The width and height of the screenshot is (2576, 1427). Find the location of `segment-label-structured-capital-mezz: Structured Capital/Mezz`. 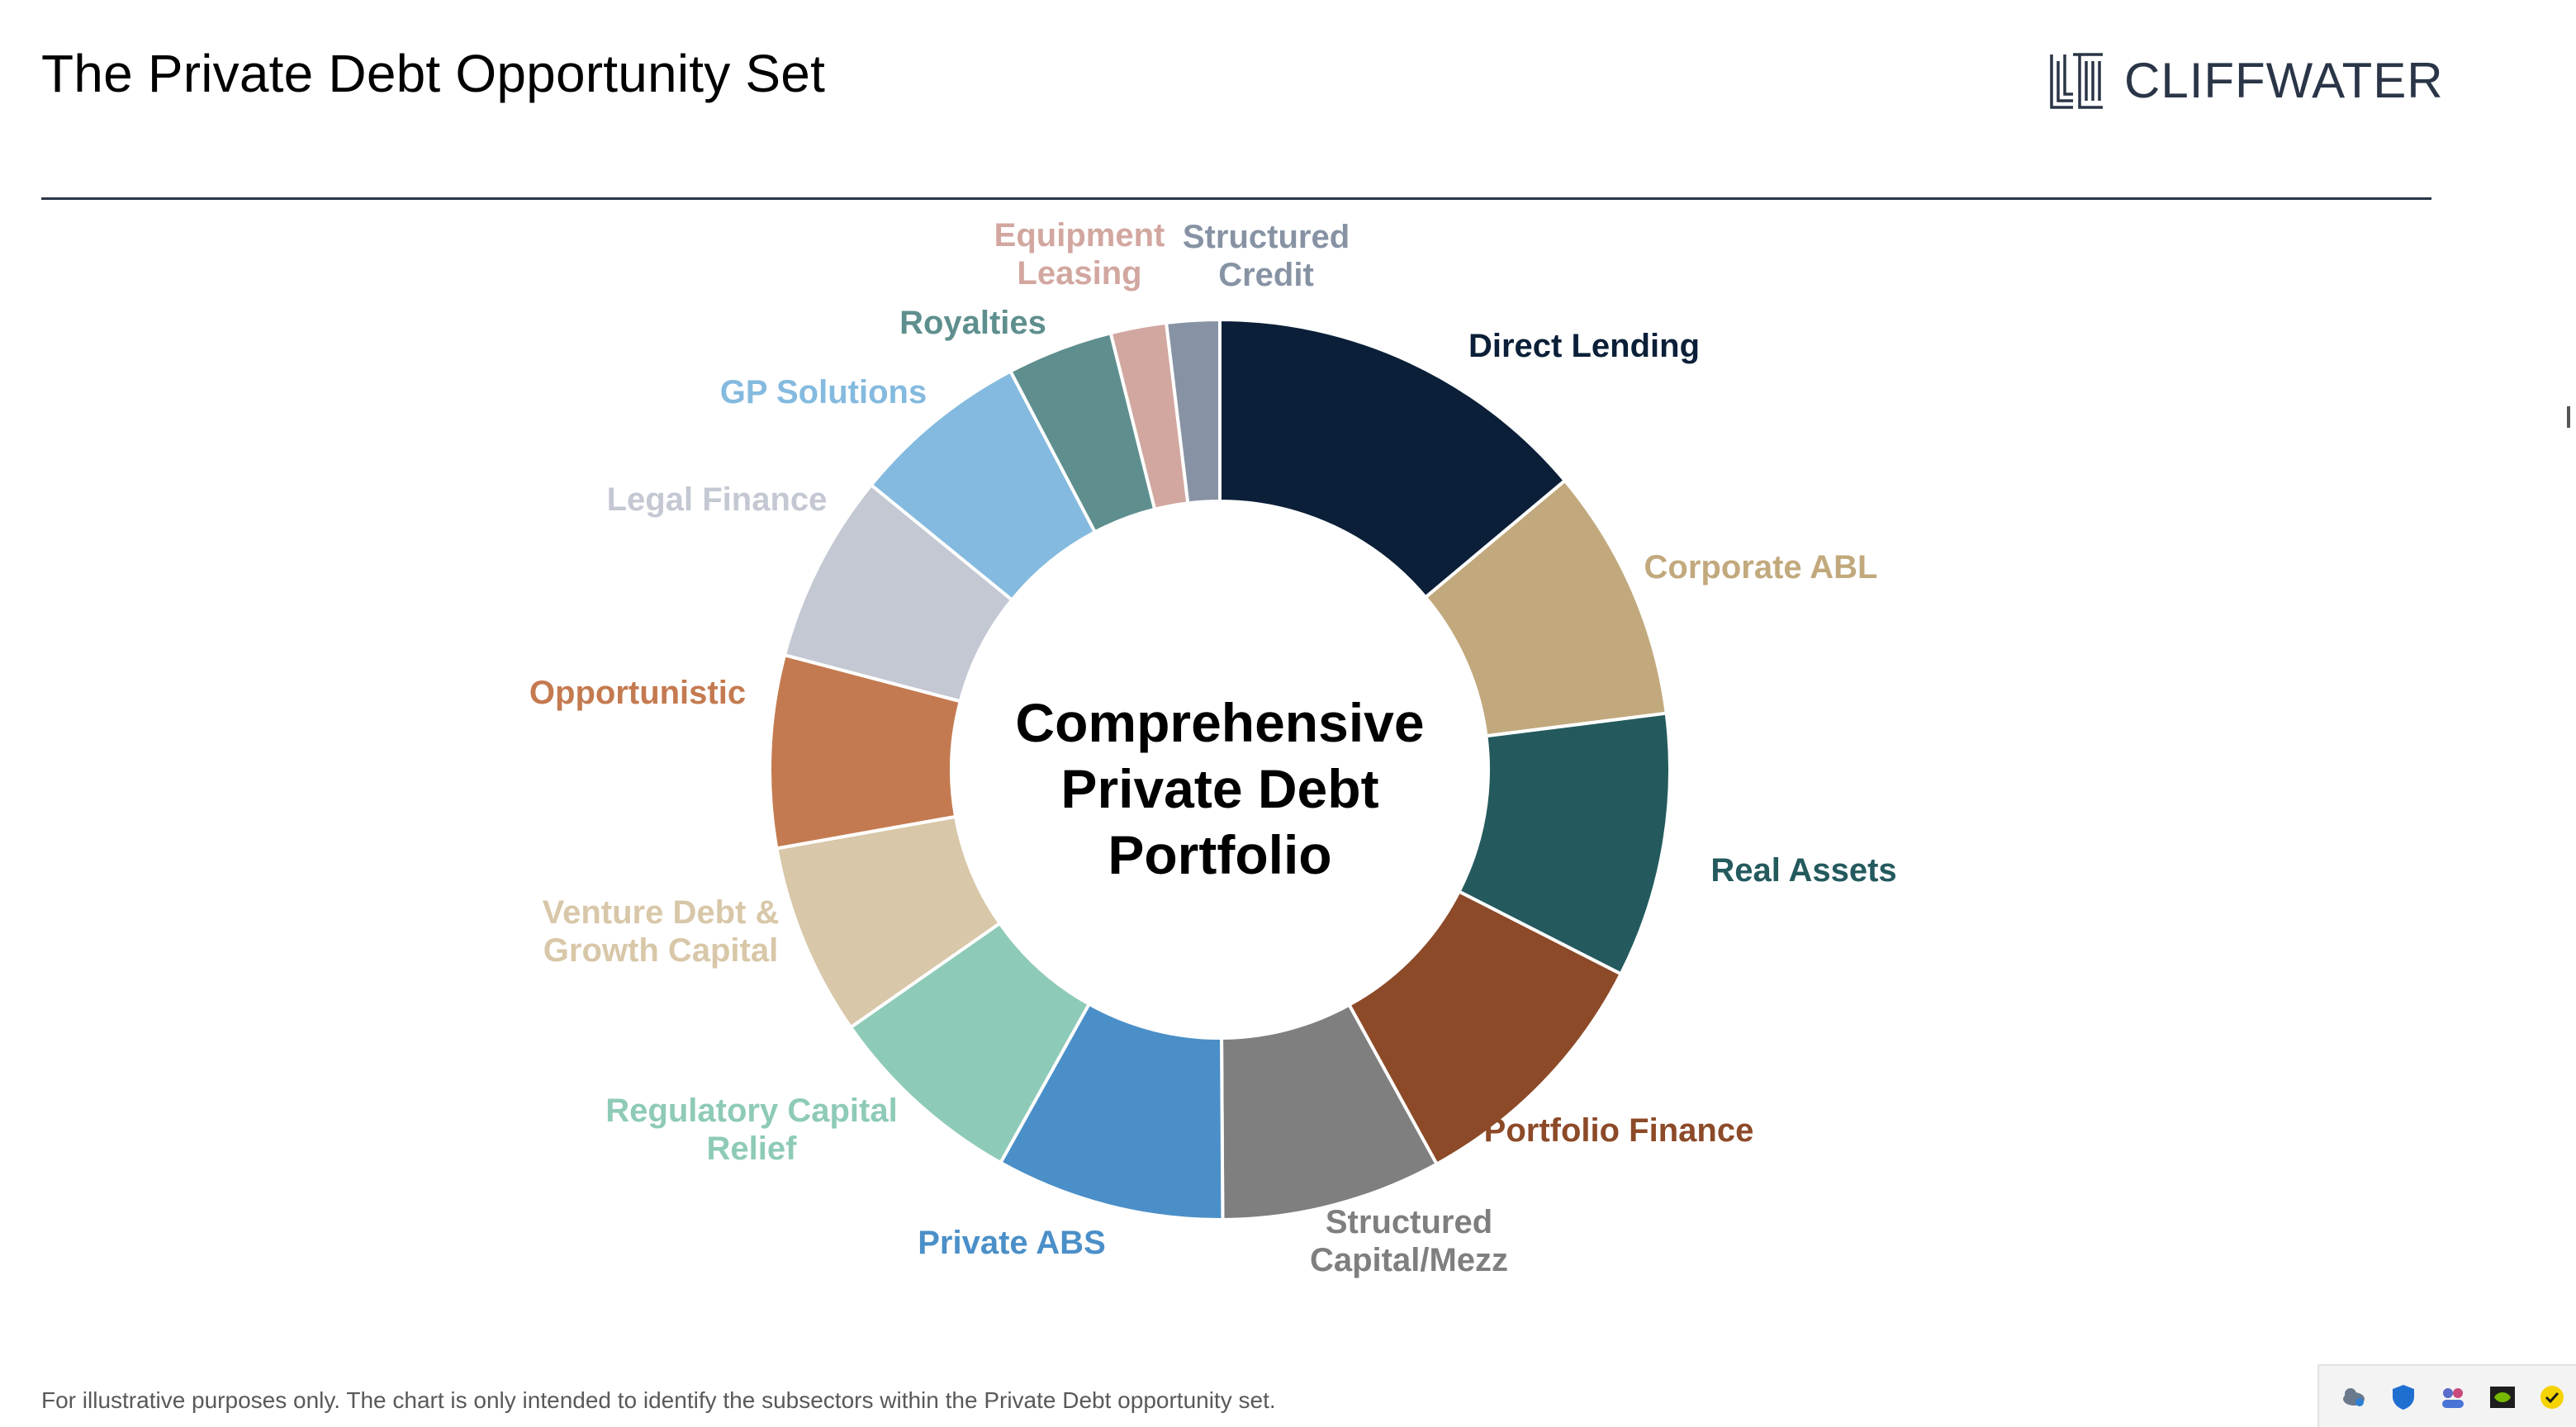

segment-label-structured-capital-mezz: Structured Capital/Mezz is located at coordinates (1409, 1241).